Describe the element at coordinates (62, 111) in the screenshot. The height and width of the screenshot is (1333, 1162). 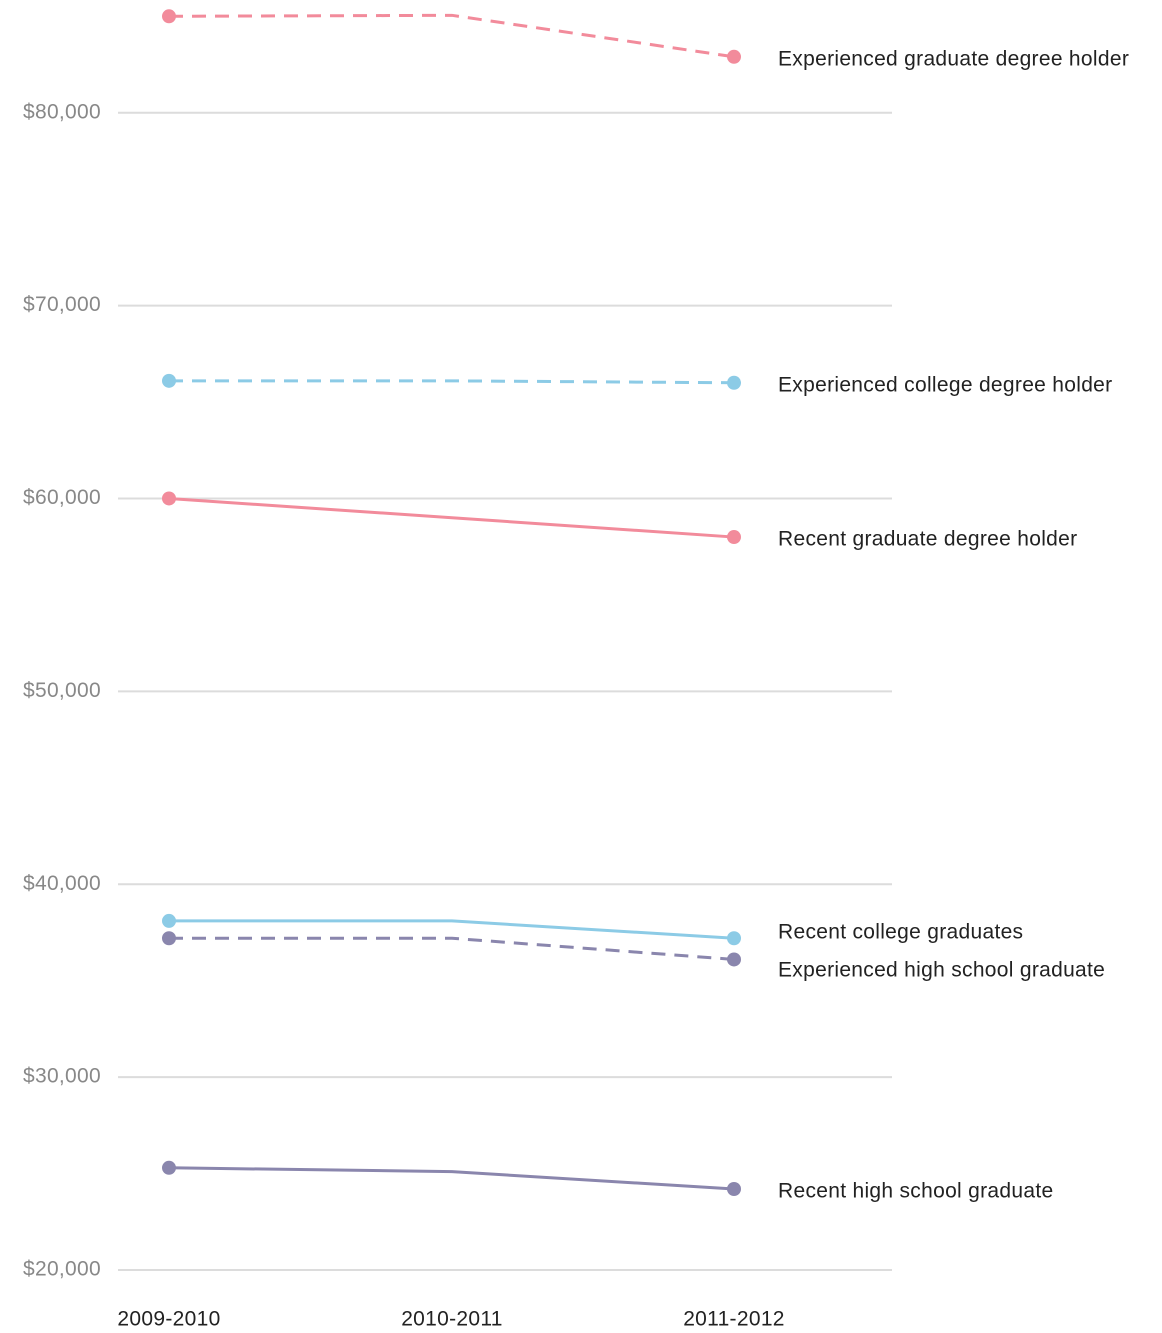
I see `y-tick-label: $80,000` at that location.